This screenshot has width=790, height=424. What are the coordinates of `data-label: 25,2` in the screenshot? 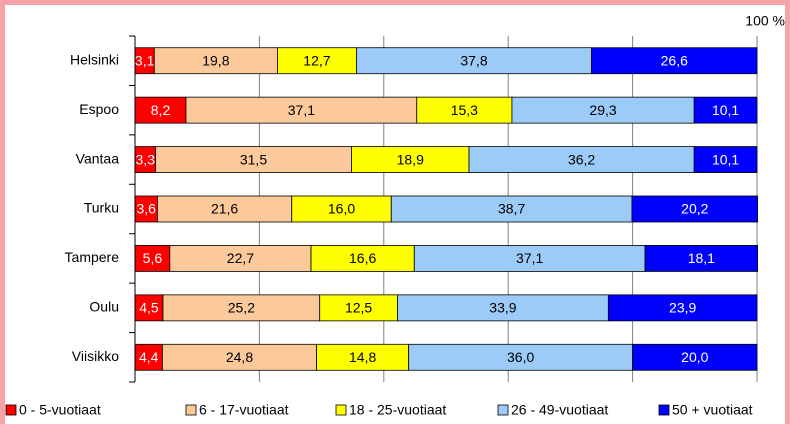 It's located at (241, 308).